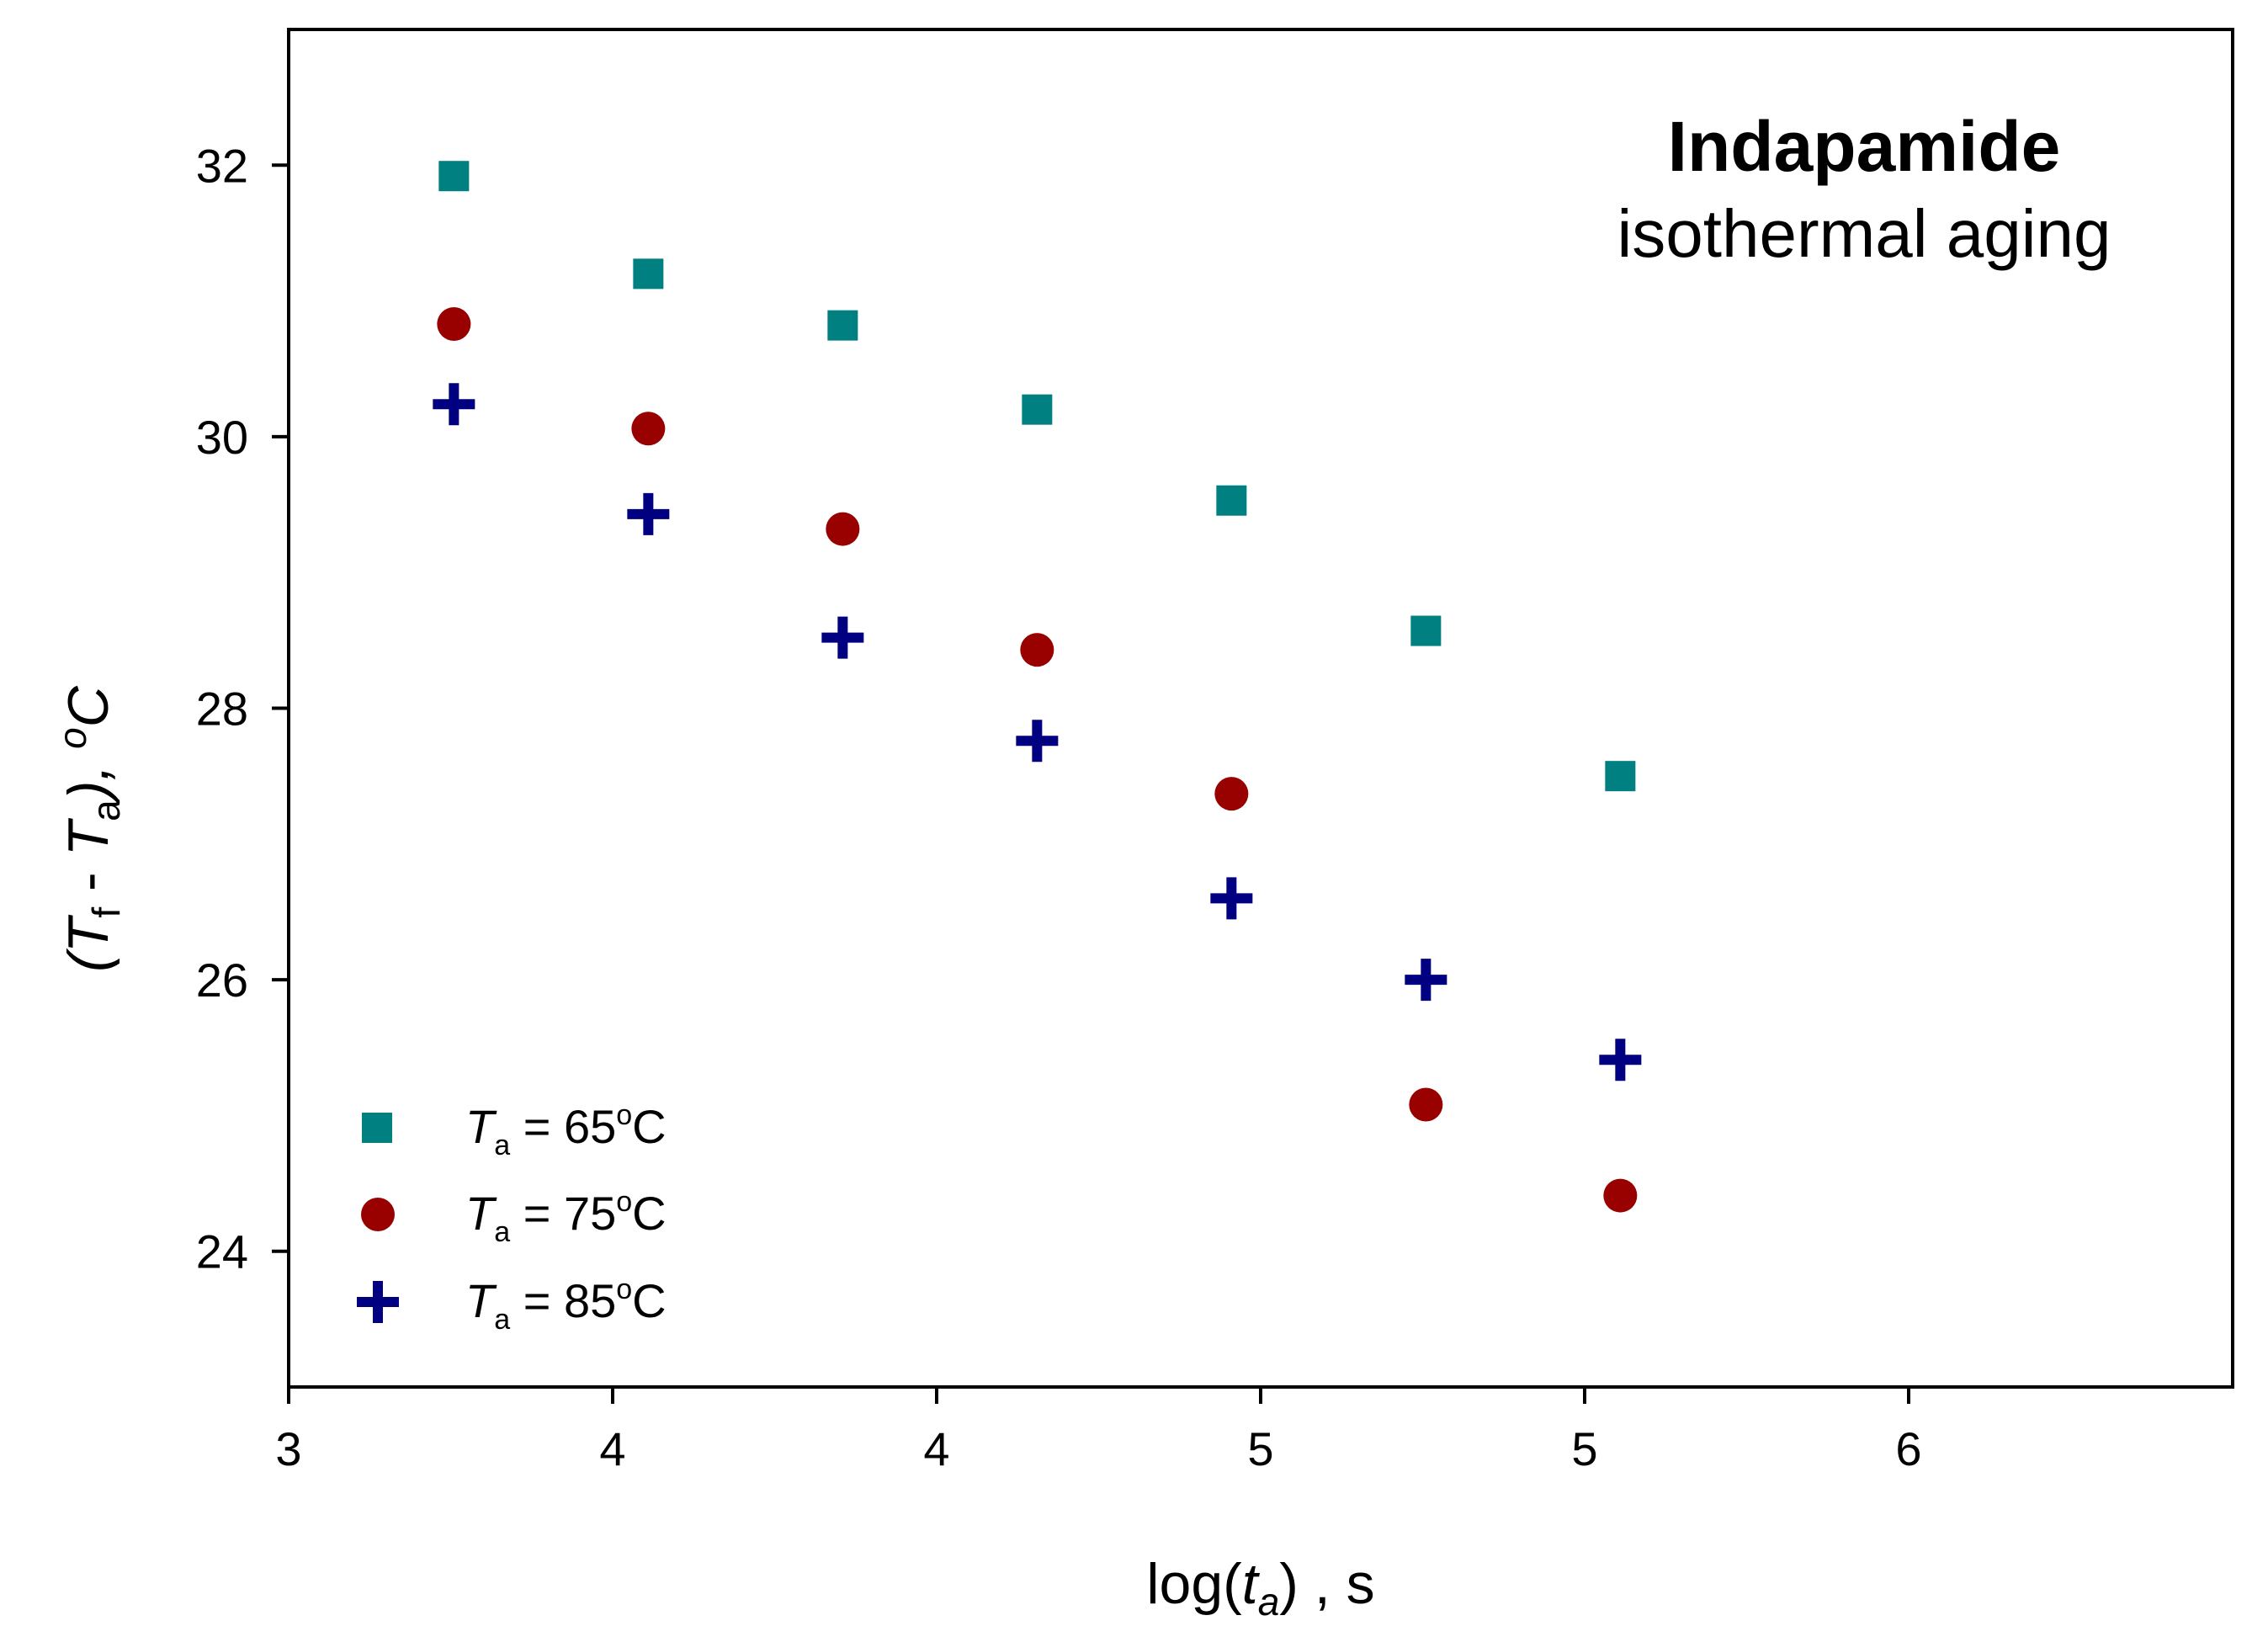  What do you see at coordinates (1908, 1448) in the screenshot?
I see `x-tick-label-5: 6` at bounding box center [1908, 1448].